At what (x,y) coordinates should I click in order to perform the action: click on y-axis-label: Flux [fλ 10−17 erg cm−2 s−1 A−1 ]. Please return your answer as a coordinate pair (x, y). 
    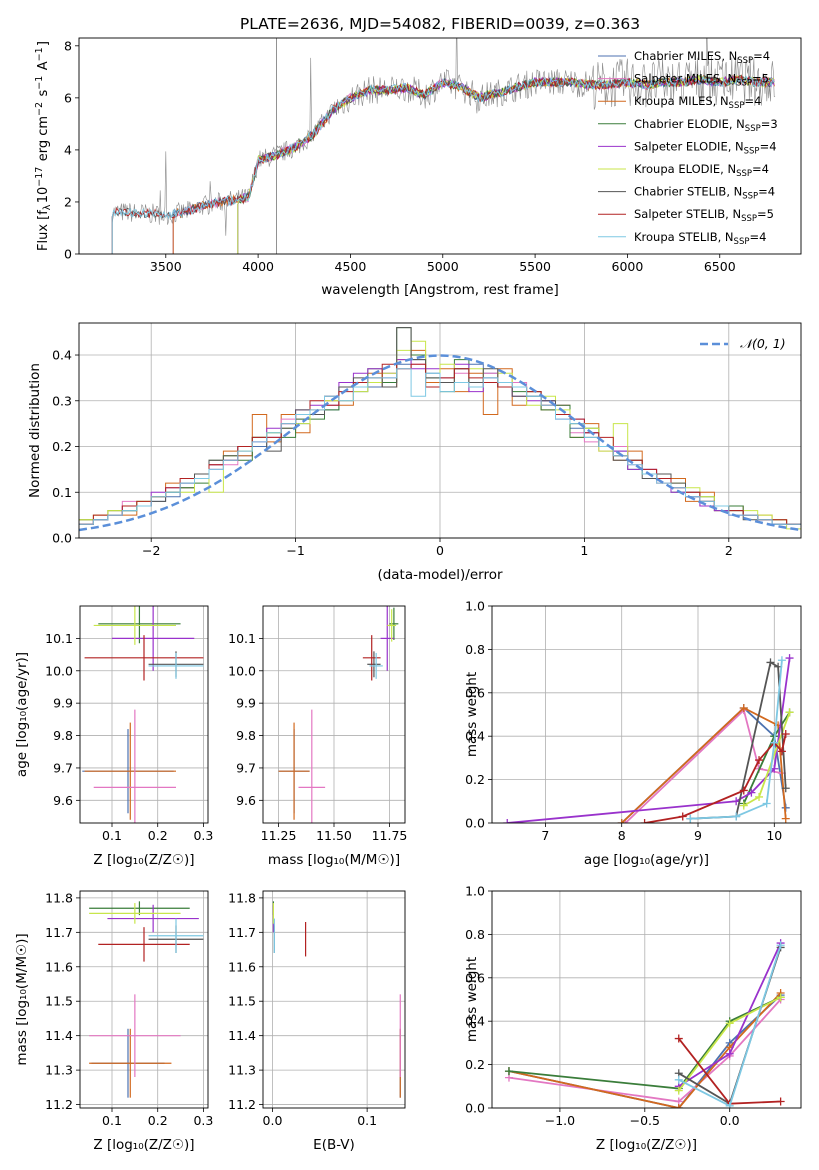
    Looking at the image, I should click on (43, 146).